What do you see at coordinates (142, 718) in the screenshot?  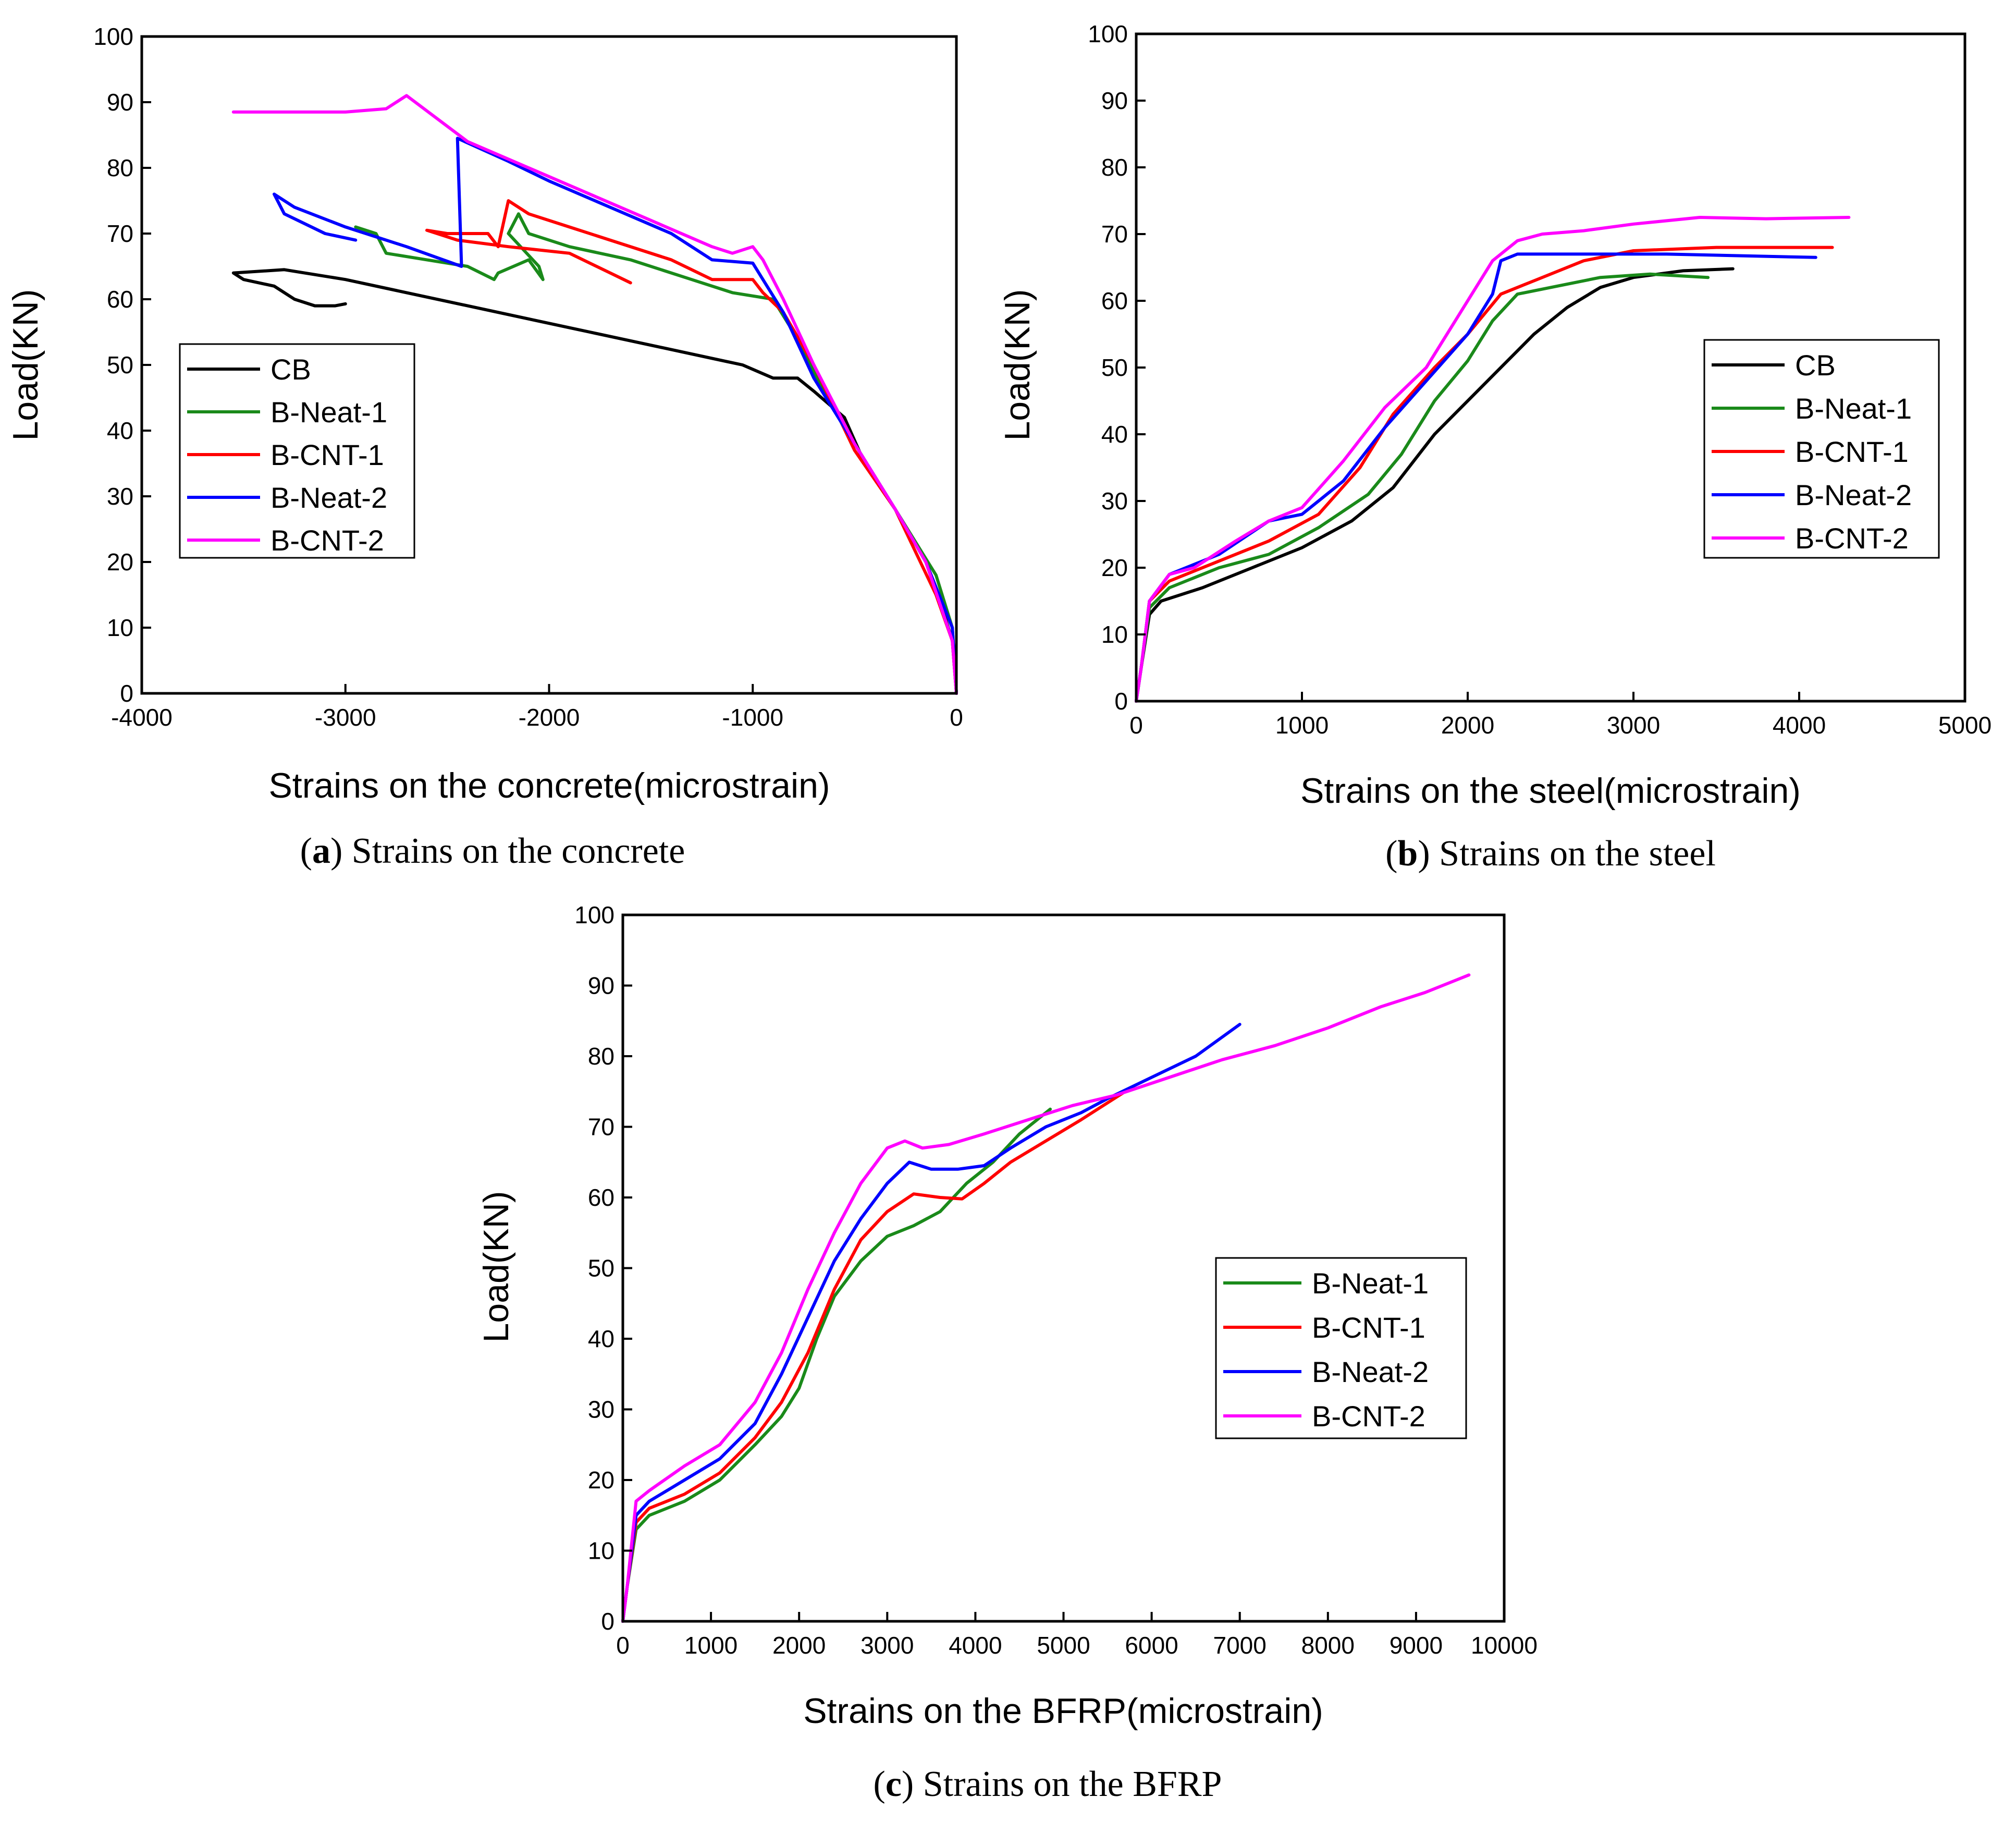 I see `x-tick-label: -4000` at bounding box center [142, 718].